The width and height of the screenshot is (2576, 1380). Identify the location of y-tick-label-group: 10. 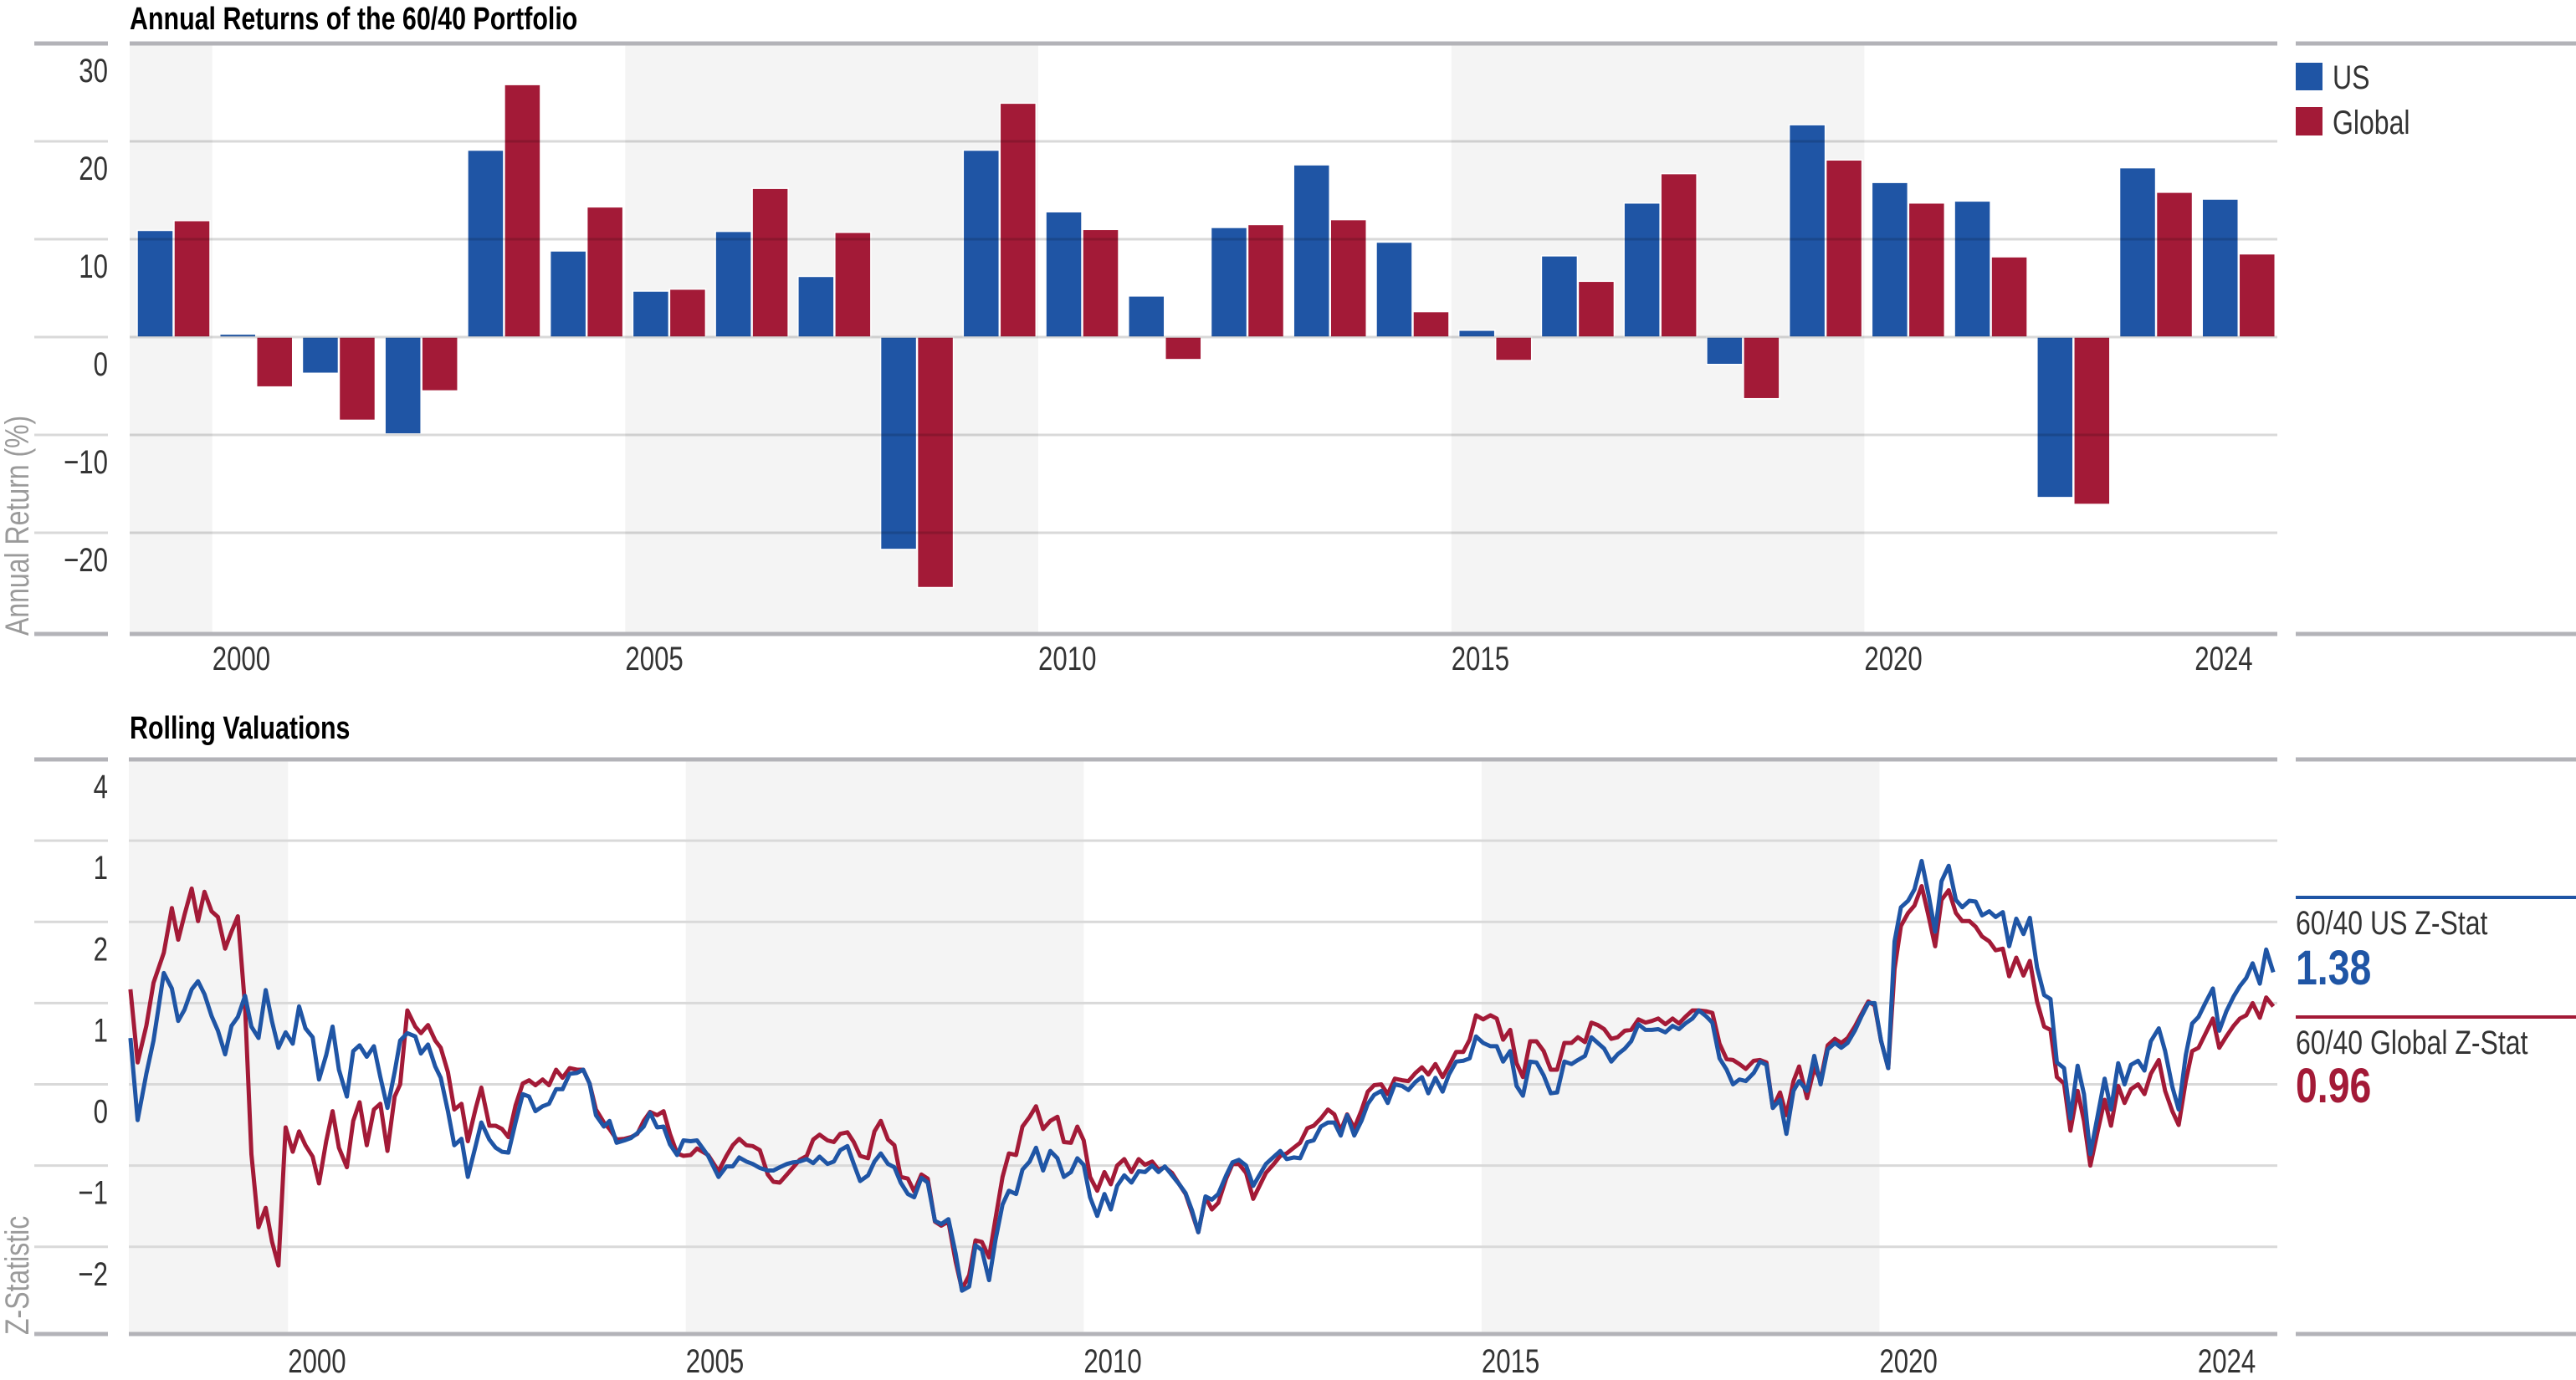
(93, 266).